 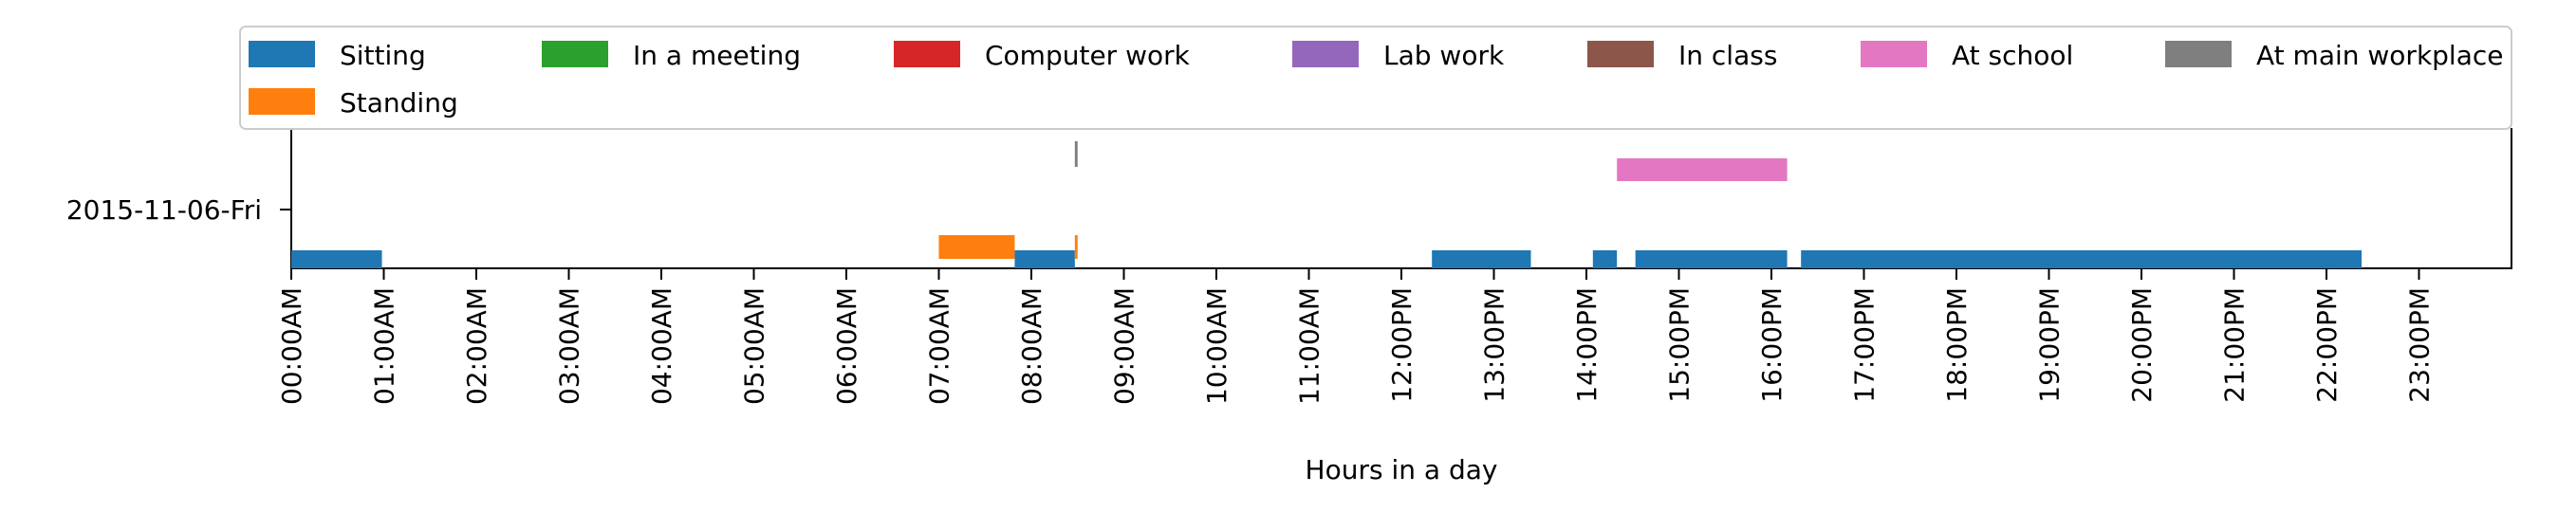 What do you see at coordinates (2198, 54) in the screenshot?
I see `legend-swatch-at-main-workplace` at bounding box center [2198, 54].